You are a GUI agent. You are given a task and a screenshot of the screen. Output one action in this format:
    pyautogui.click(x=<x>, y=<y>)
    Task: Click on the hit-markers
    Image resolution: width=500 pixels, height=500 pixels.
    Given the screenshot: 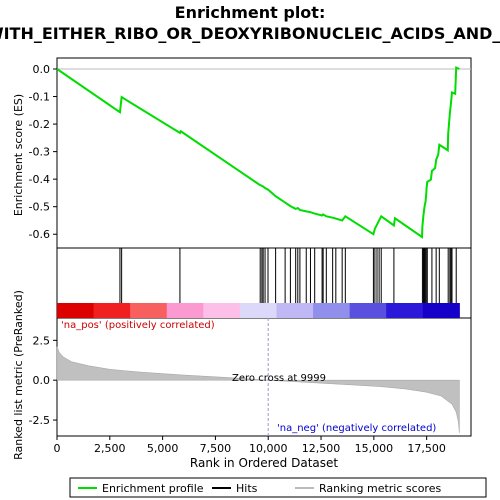 What is the action you would take?
    pyautogui.click(x=288, y=275)
    